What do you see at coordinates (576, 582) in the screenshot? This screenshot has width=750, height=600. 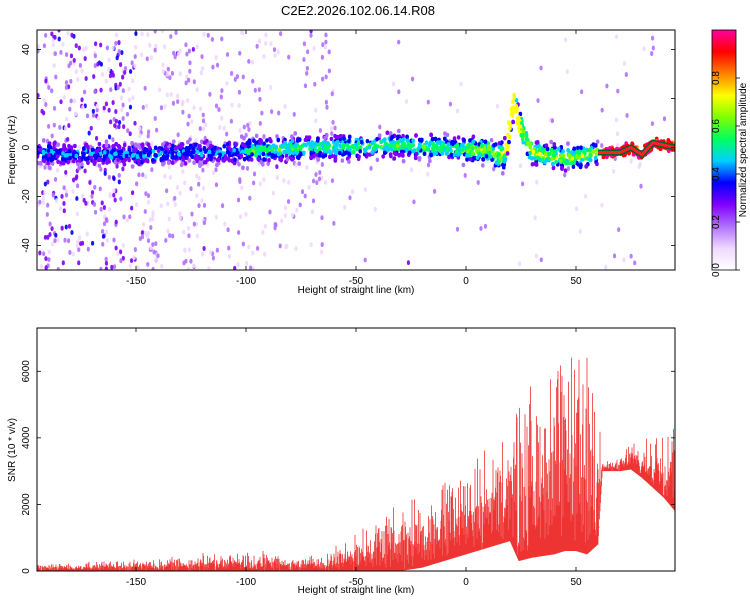 I see `snr-x-tick-label: 50` at bounding box center [576, 582].